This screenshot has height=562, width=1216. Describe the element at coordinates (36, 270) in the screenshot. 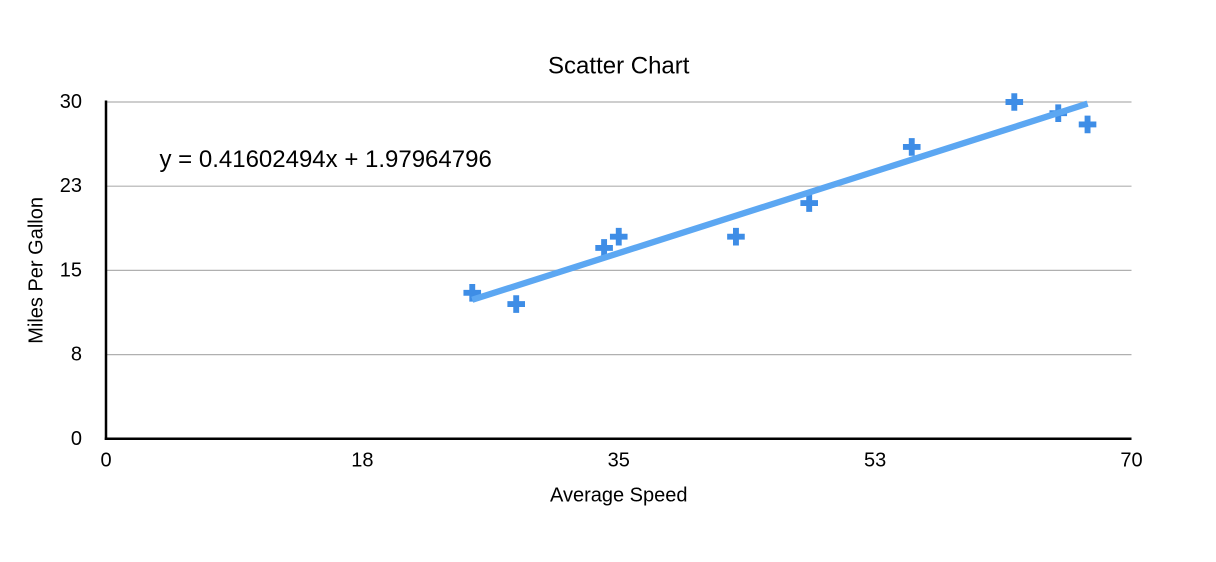

I see `y-axis-title: Miles Per Gallon` at that location.